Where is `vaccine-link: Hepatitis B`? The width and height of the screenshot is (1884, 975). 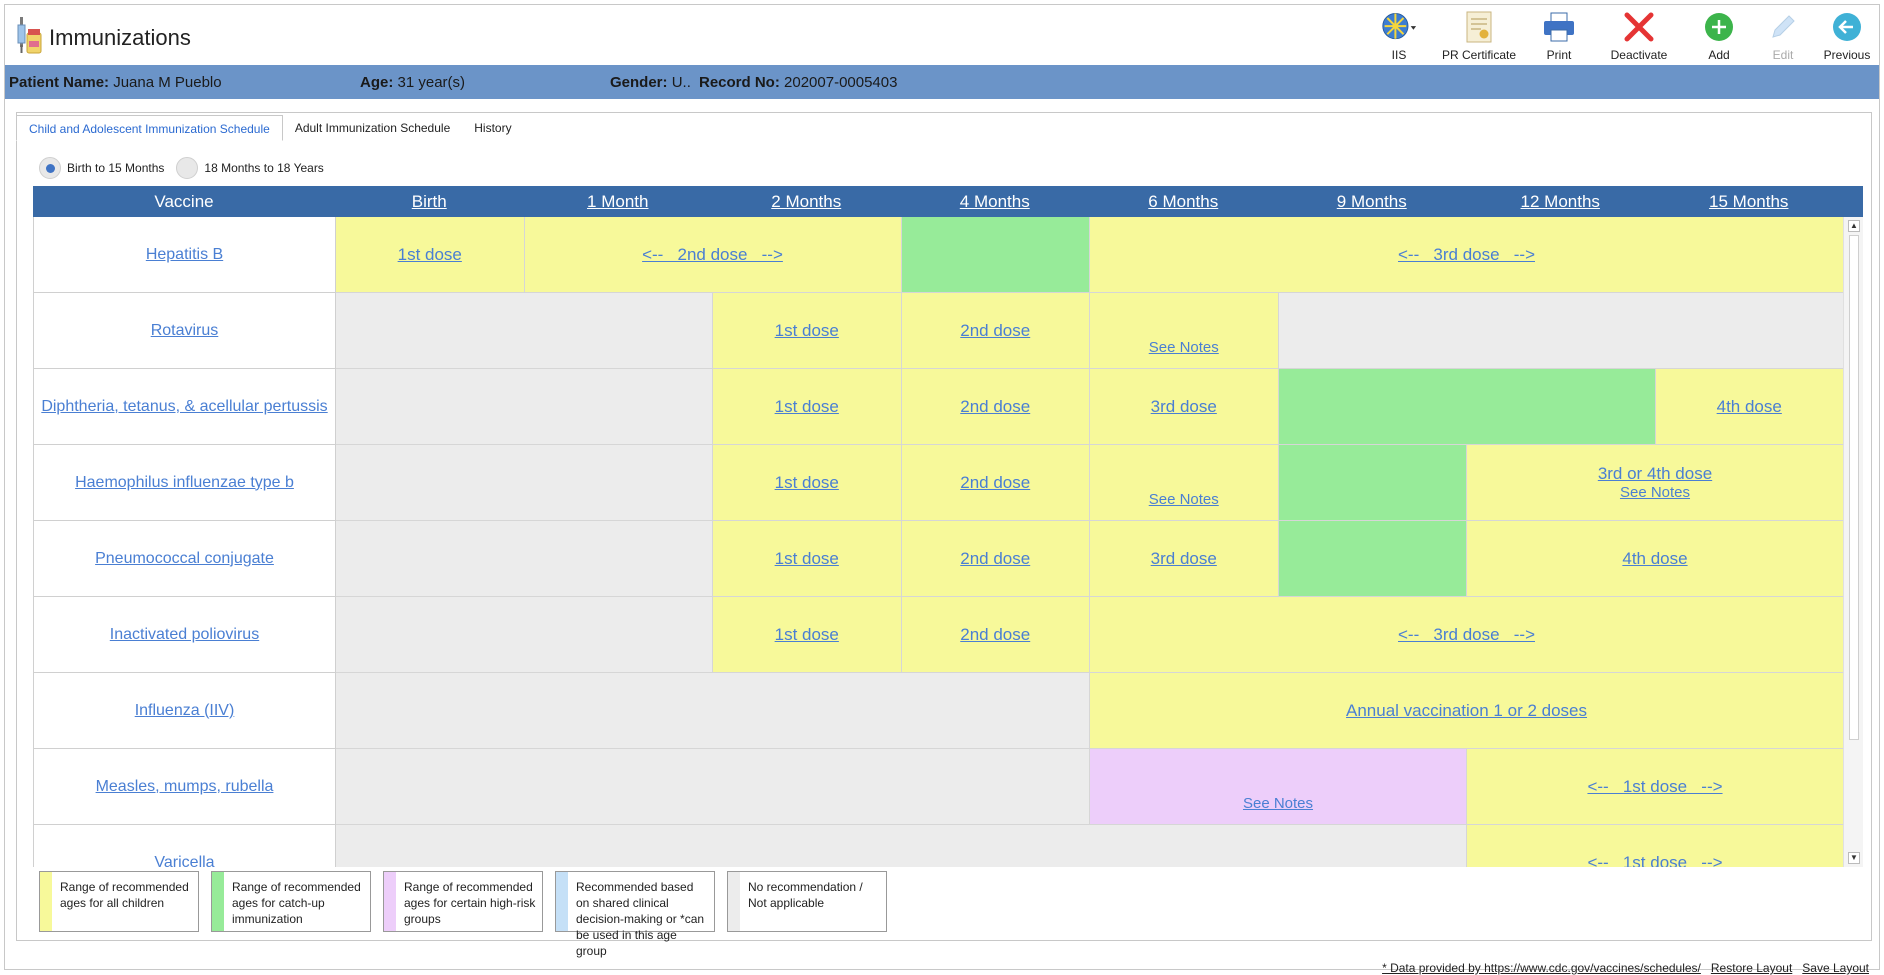 vaccine-link: Hepatitis B is located at coordinates (185, 255).